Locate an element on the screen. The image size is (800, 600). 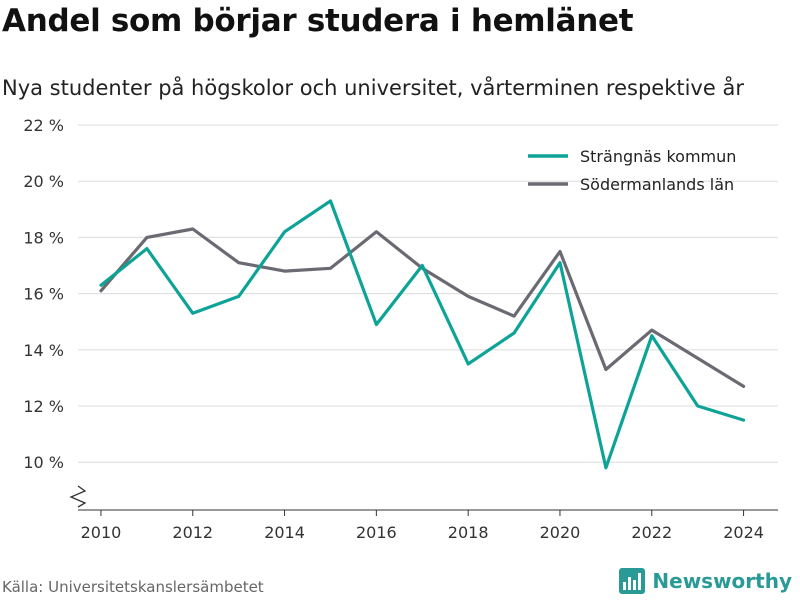
legend-label: Södermanlands län is located at coordinates (657, 184).